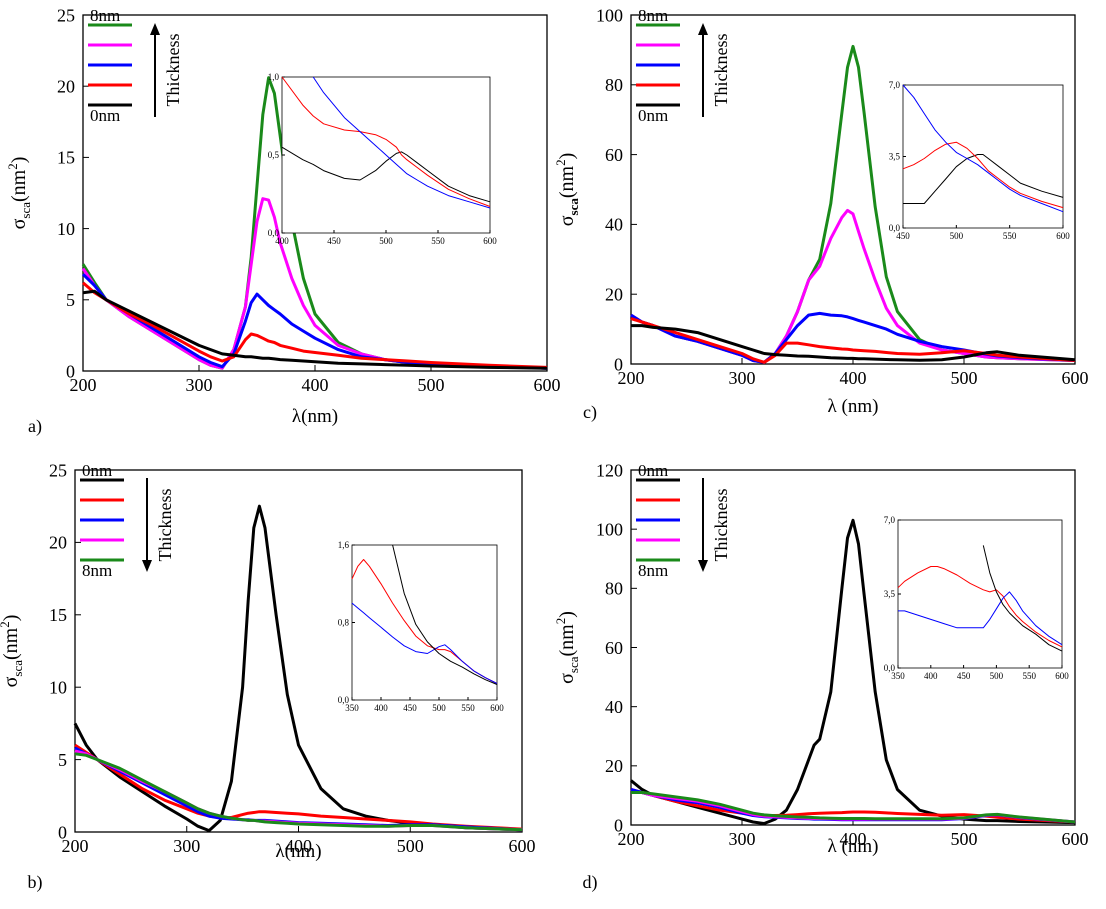 The width and height of the screenshot is (1106, 909). I want to click on panel-label: a), so click(35, 426).